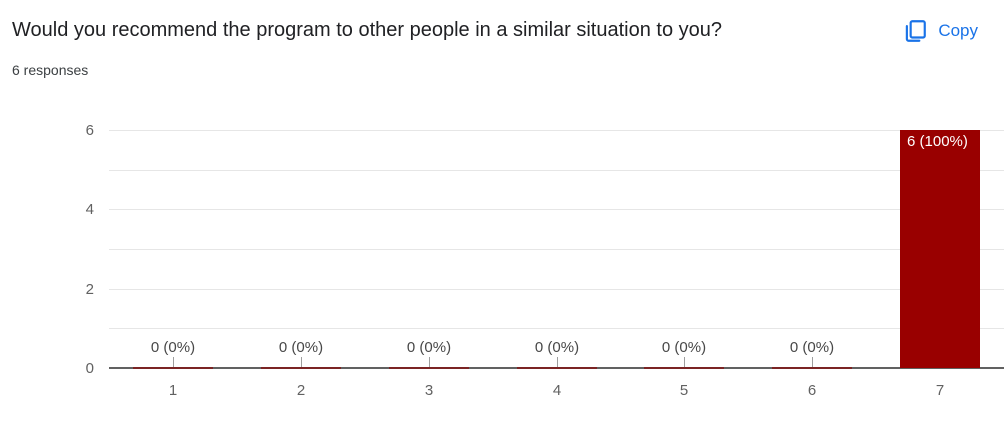 This screenshot has height=441, width=1006. I want to click on x-axis-tick-label: 6, so click(812, 390).